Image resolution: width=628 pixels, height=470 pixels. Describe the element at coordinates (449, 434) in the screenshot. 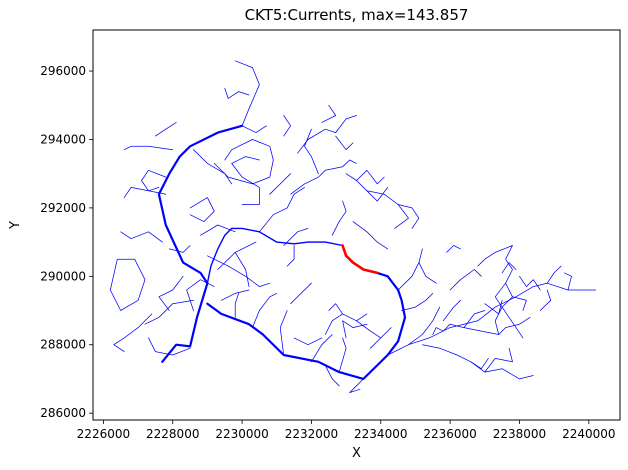

I see `x-tick-label: 2236000` at that location.